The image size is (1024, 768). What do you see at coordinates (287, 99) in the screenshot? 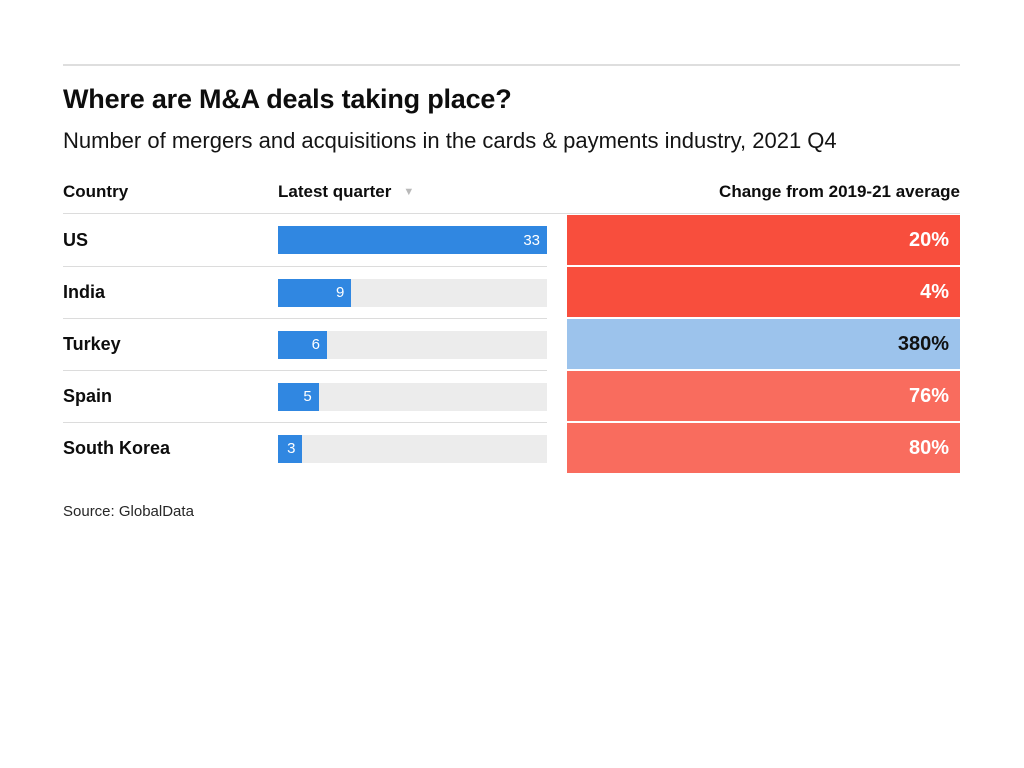
I see `page-title: Where are M&A deals taking place?` at bounding box center [287, 99].